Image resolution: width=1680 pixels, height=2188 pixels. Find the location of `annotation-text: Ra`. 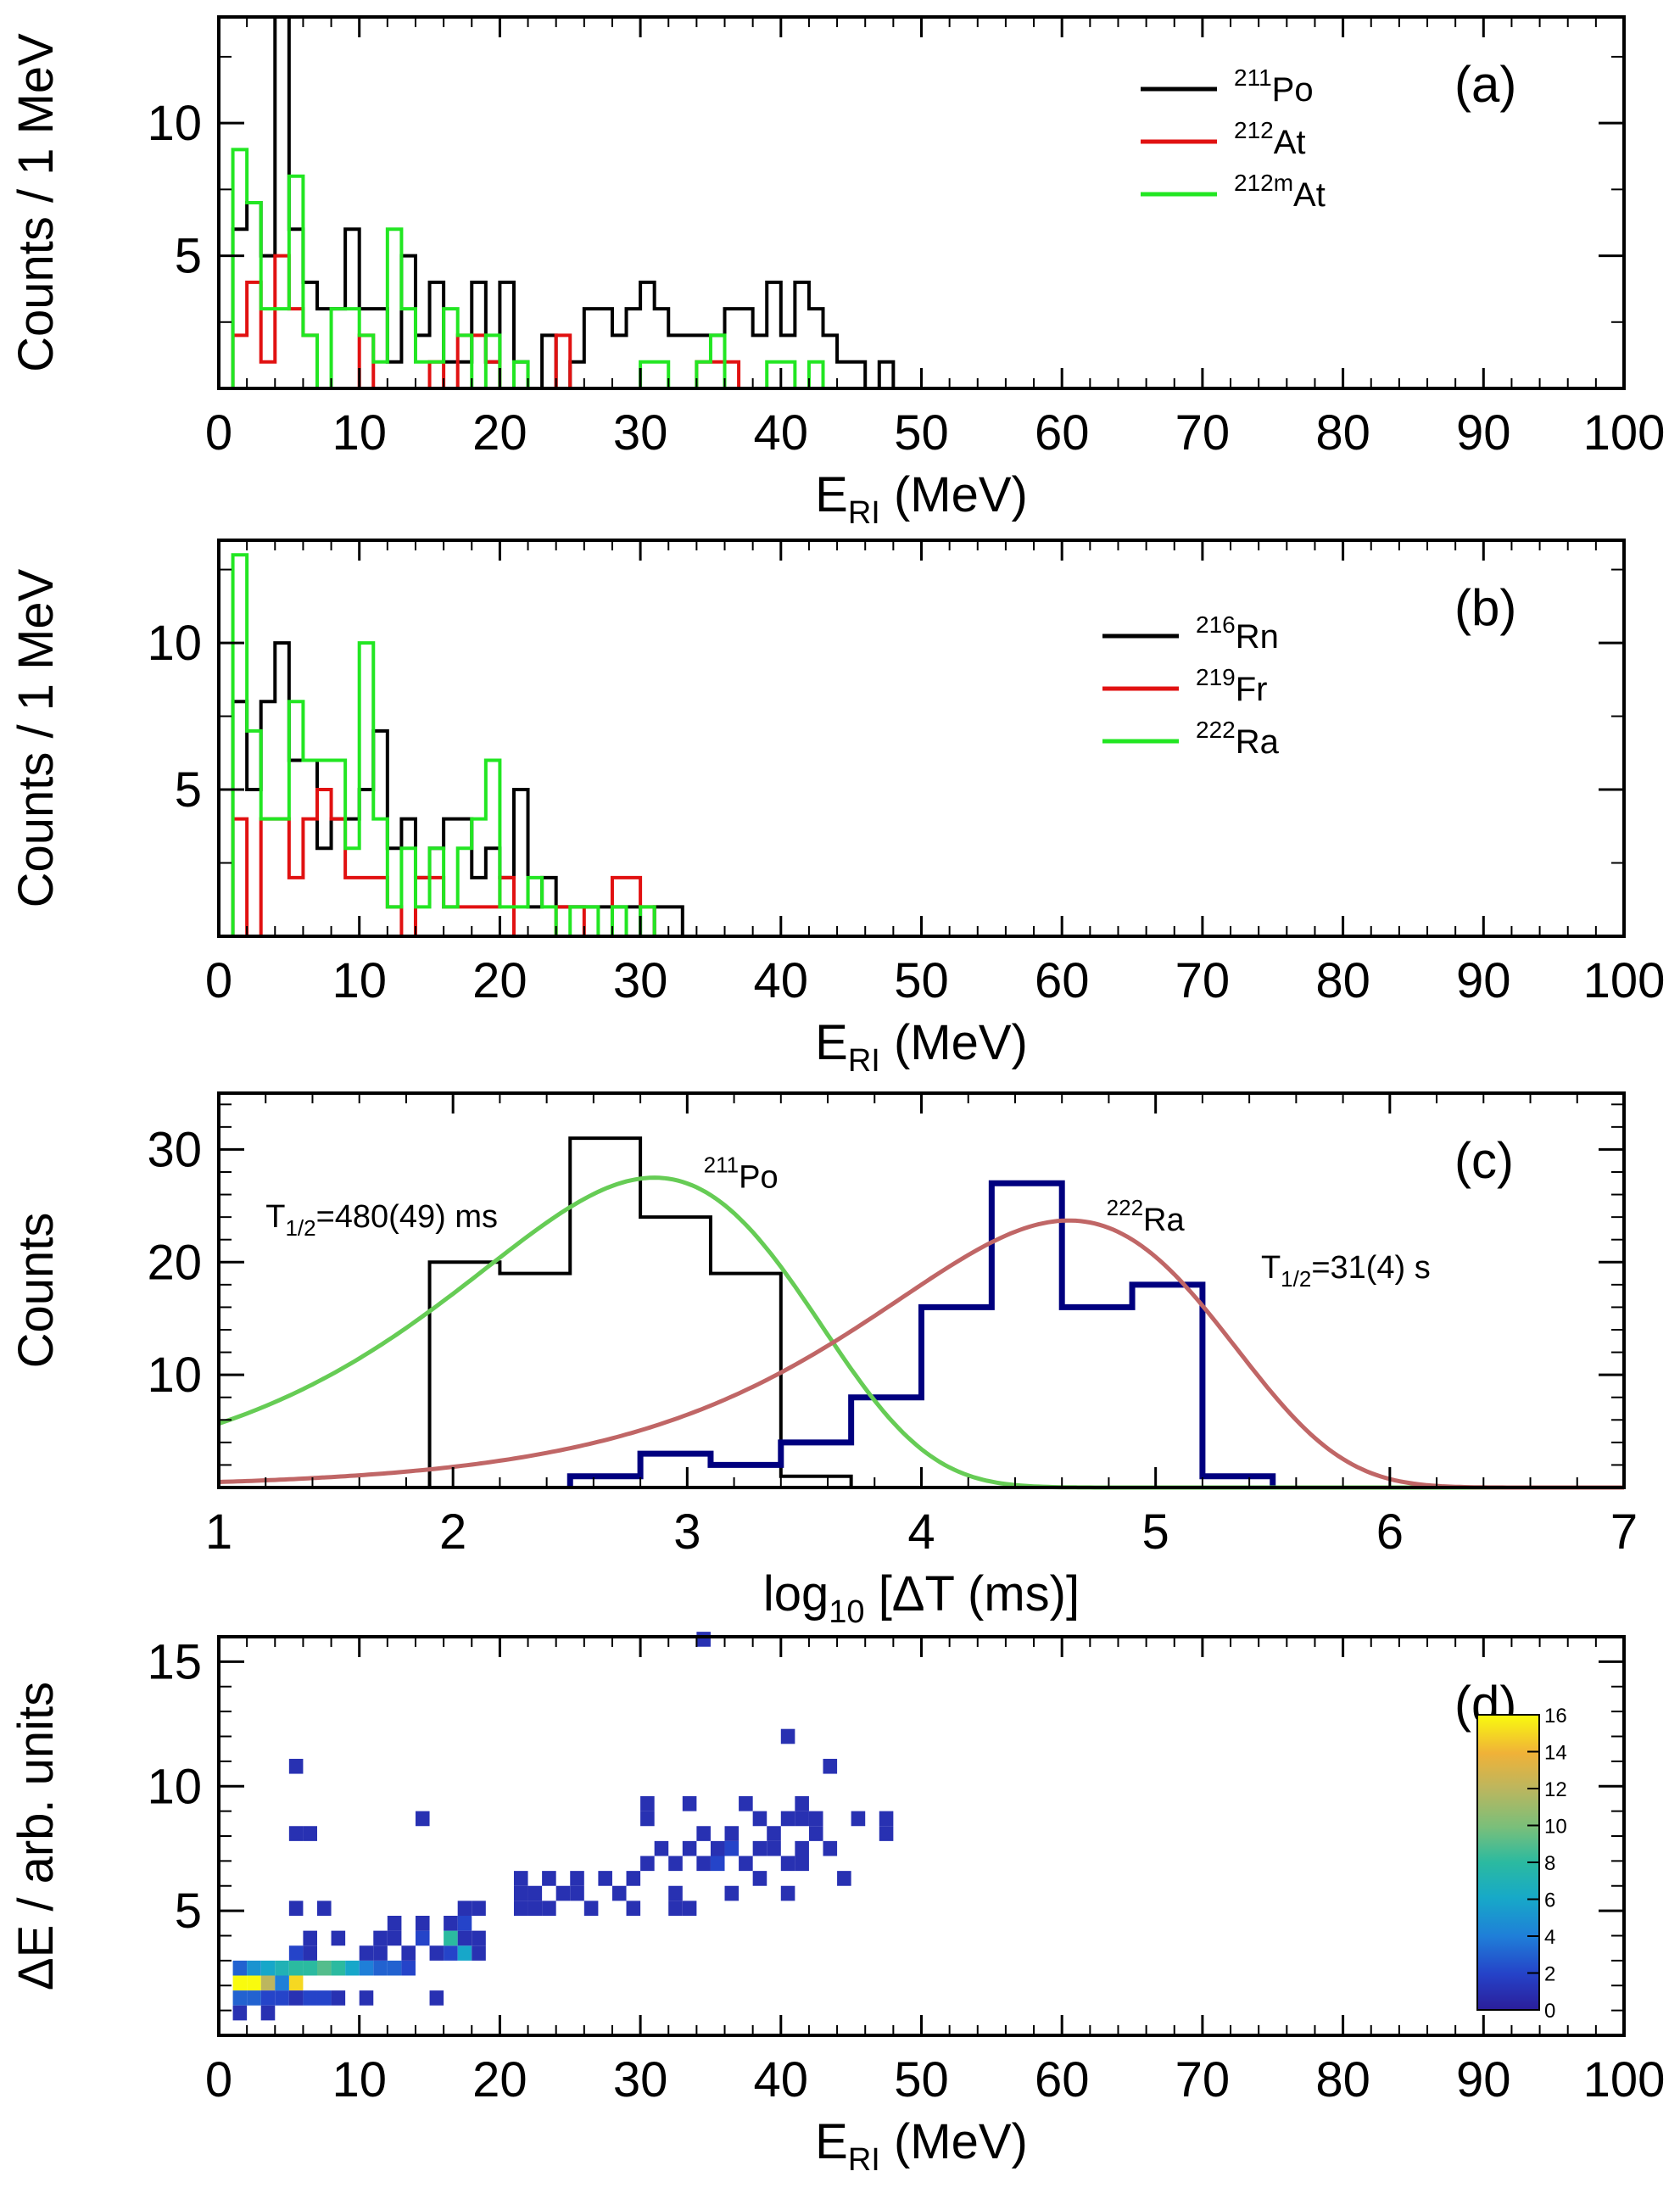

annotation-text: Ra is located at coordinates (1164, 1220).